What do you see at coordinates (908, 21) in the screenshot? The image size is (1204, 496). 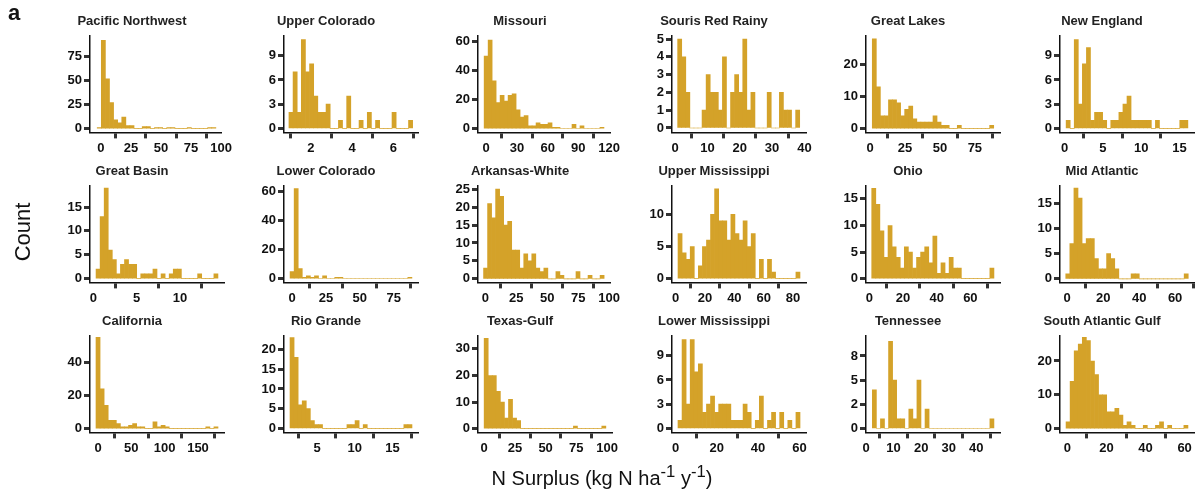 I see `chart-title: Great Lakes` at bounding box center [908, 21].